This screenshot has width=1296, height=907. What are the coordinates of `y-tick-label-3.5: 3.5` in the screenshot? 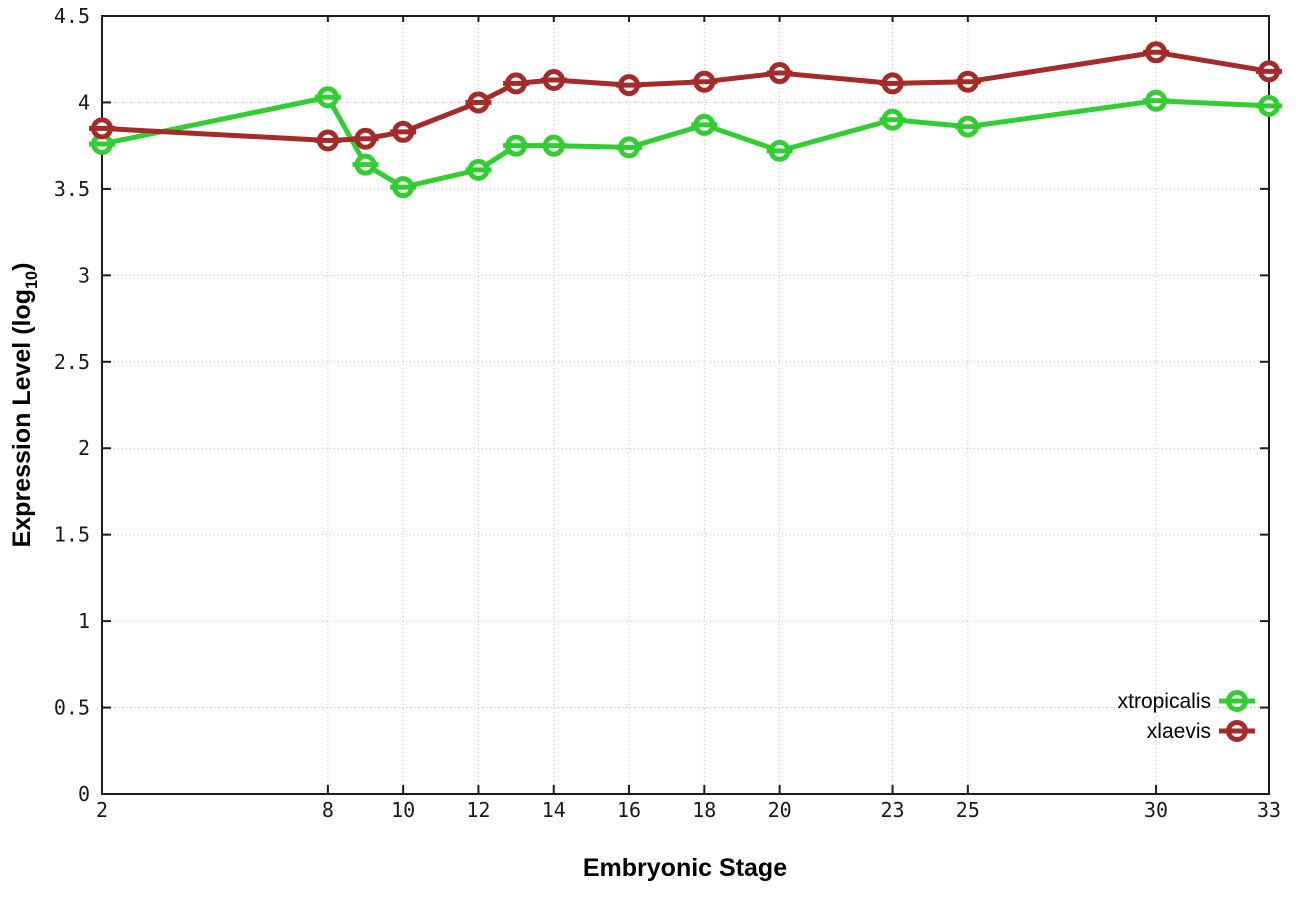 It's located at (72, 189).